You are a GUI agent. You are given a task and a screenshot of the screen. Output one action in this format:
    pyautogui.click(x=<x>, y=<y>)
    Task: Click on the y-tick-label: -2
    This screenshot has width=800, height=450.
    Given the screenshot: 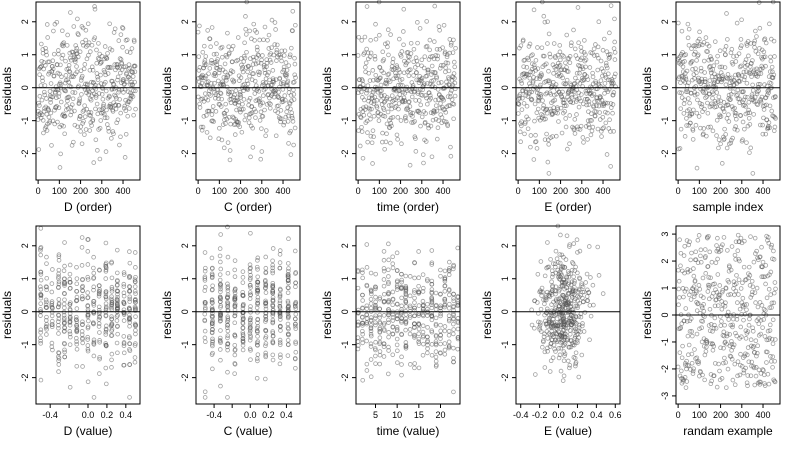 What is the action you would take?
    pyautogui.click(x=665, y=154)
    